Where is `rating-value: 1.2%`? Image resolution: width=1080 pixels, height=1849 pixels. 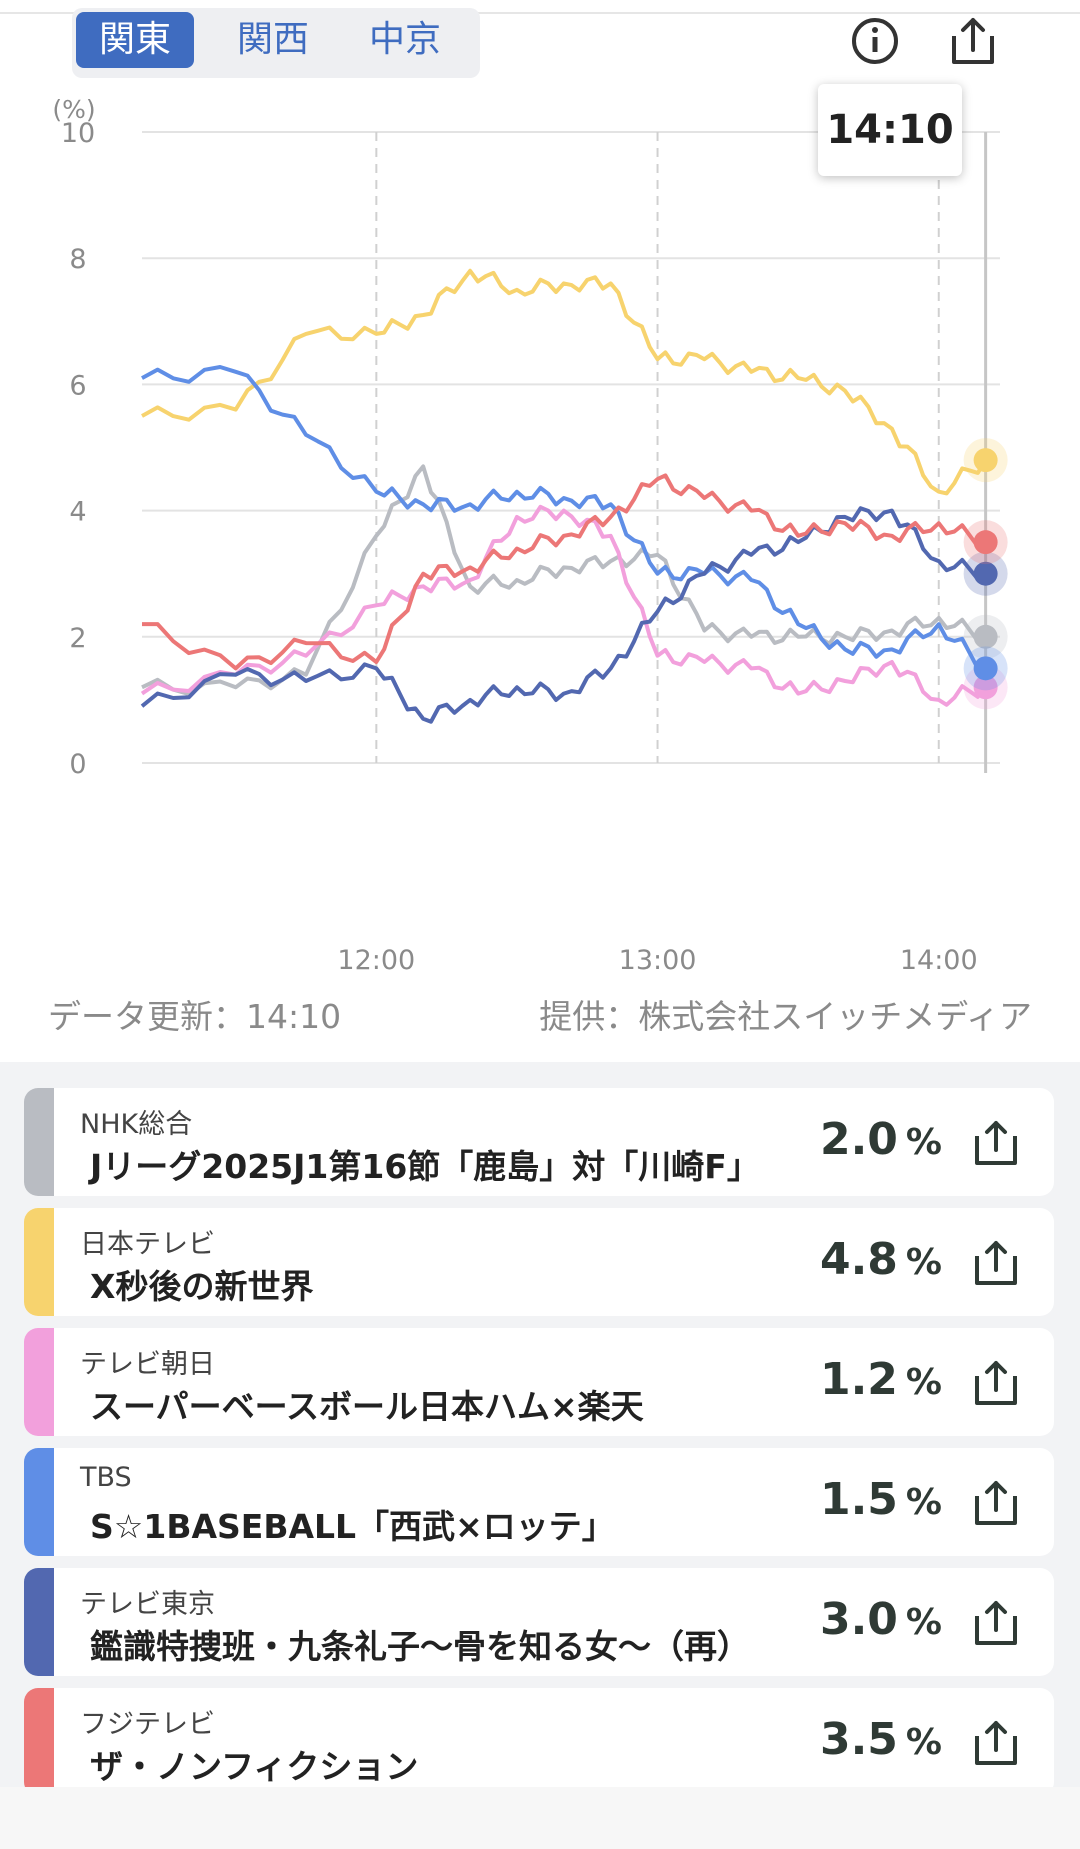 rating-value: 1.2% is located at coordinates (881, 1379).